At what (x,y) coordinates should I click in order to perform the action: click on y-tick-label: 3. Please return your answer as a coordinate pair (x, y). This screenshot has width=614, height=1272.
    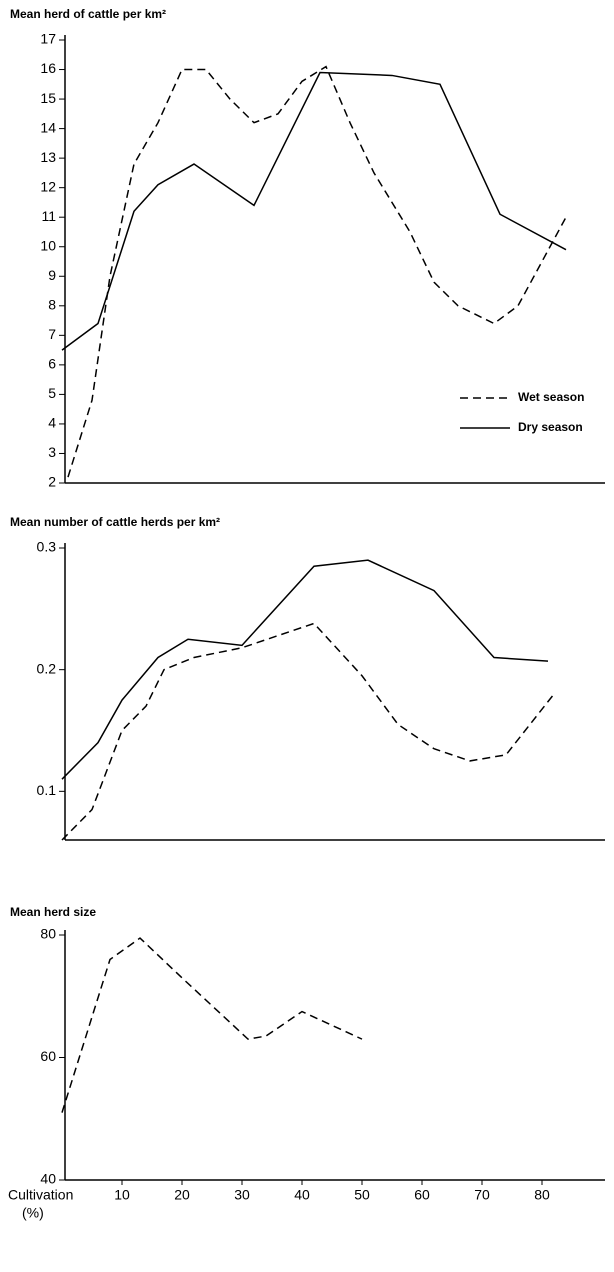
    Looking at the image, I should click on (52, 452).